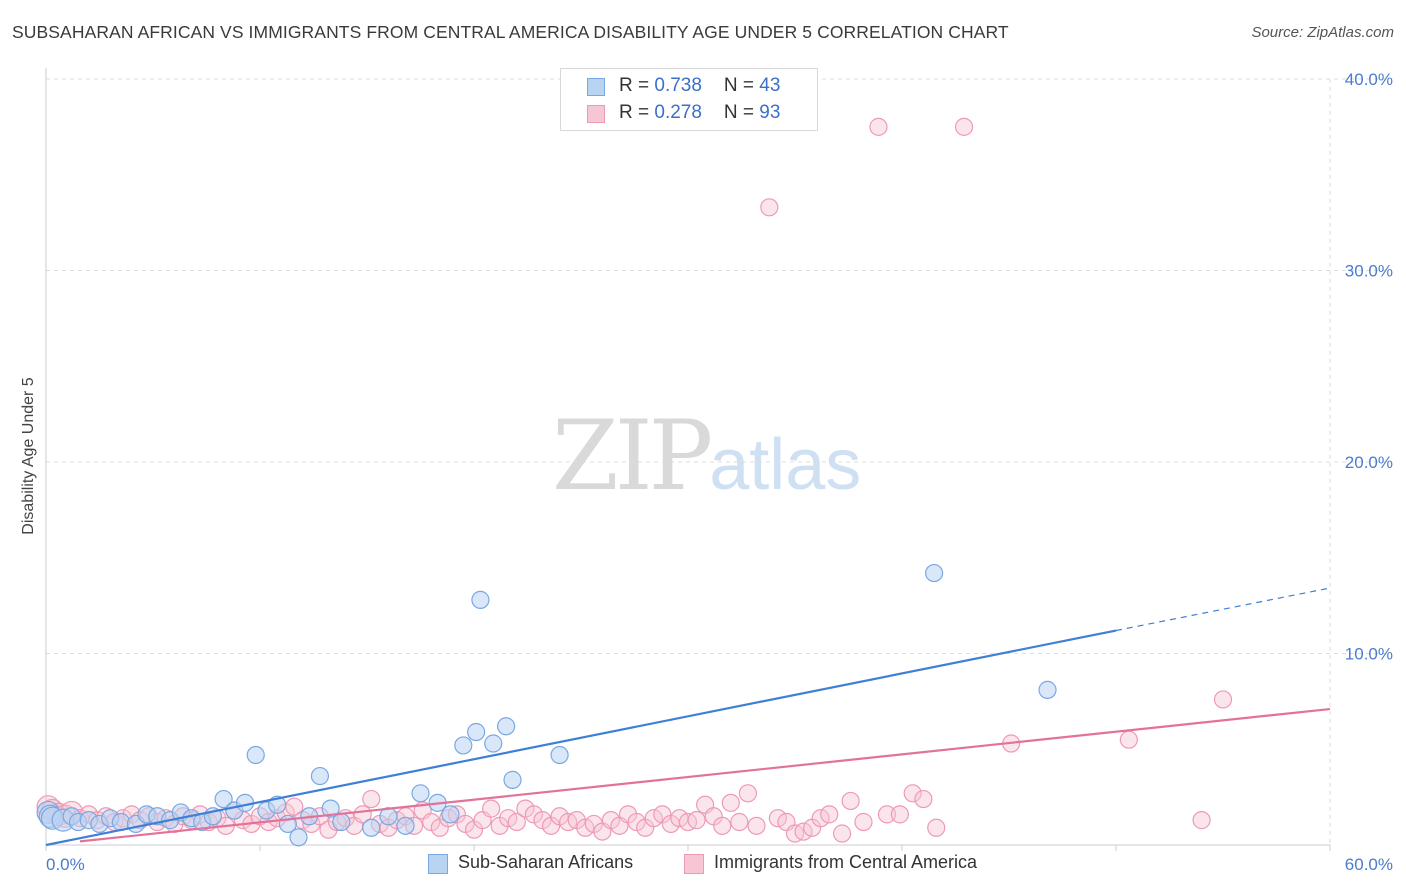  Describe the element at coordinates (770, 85) in the screenshot. I see `legend-n-value-blue: 43` at that location.